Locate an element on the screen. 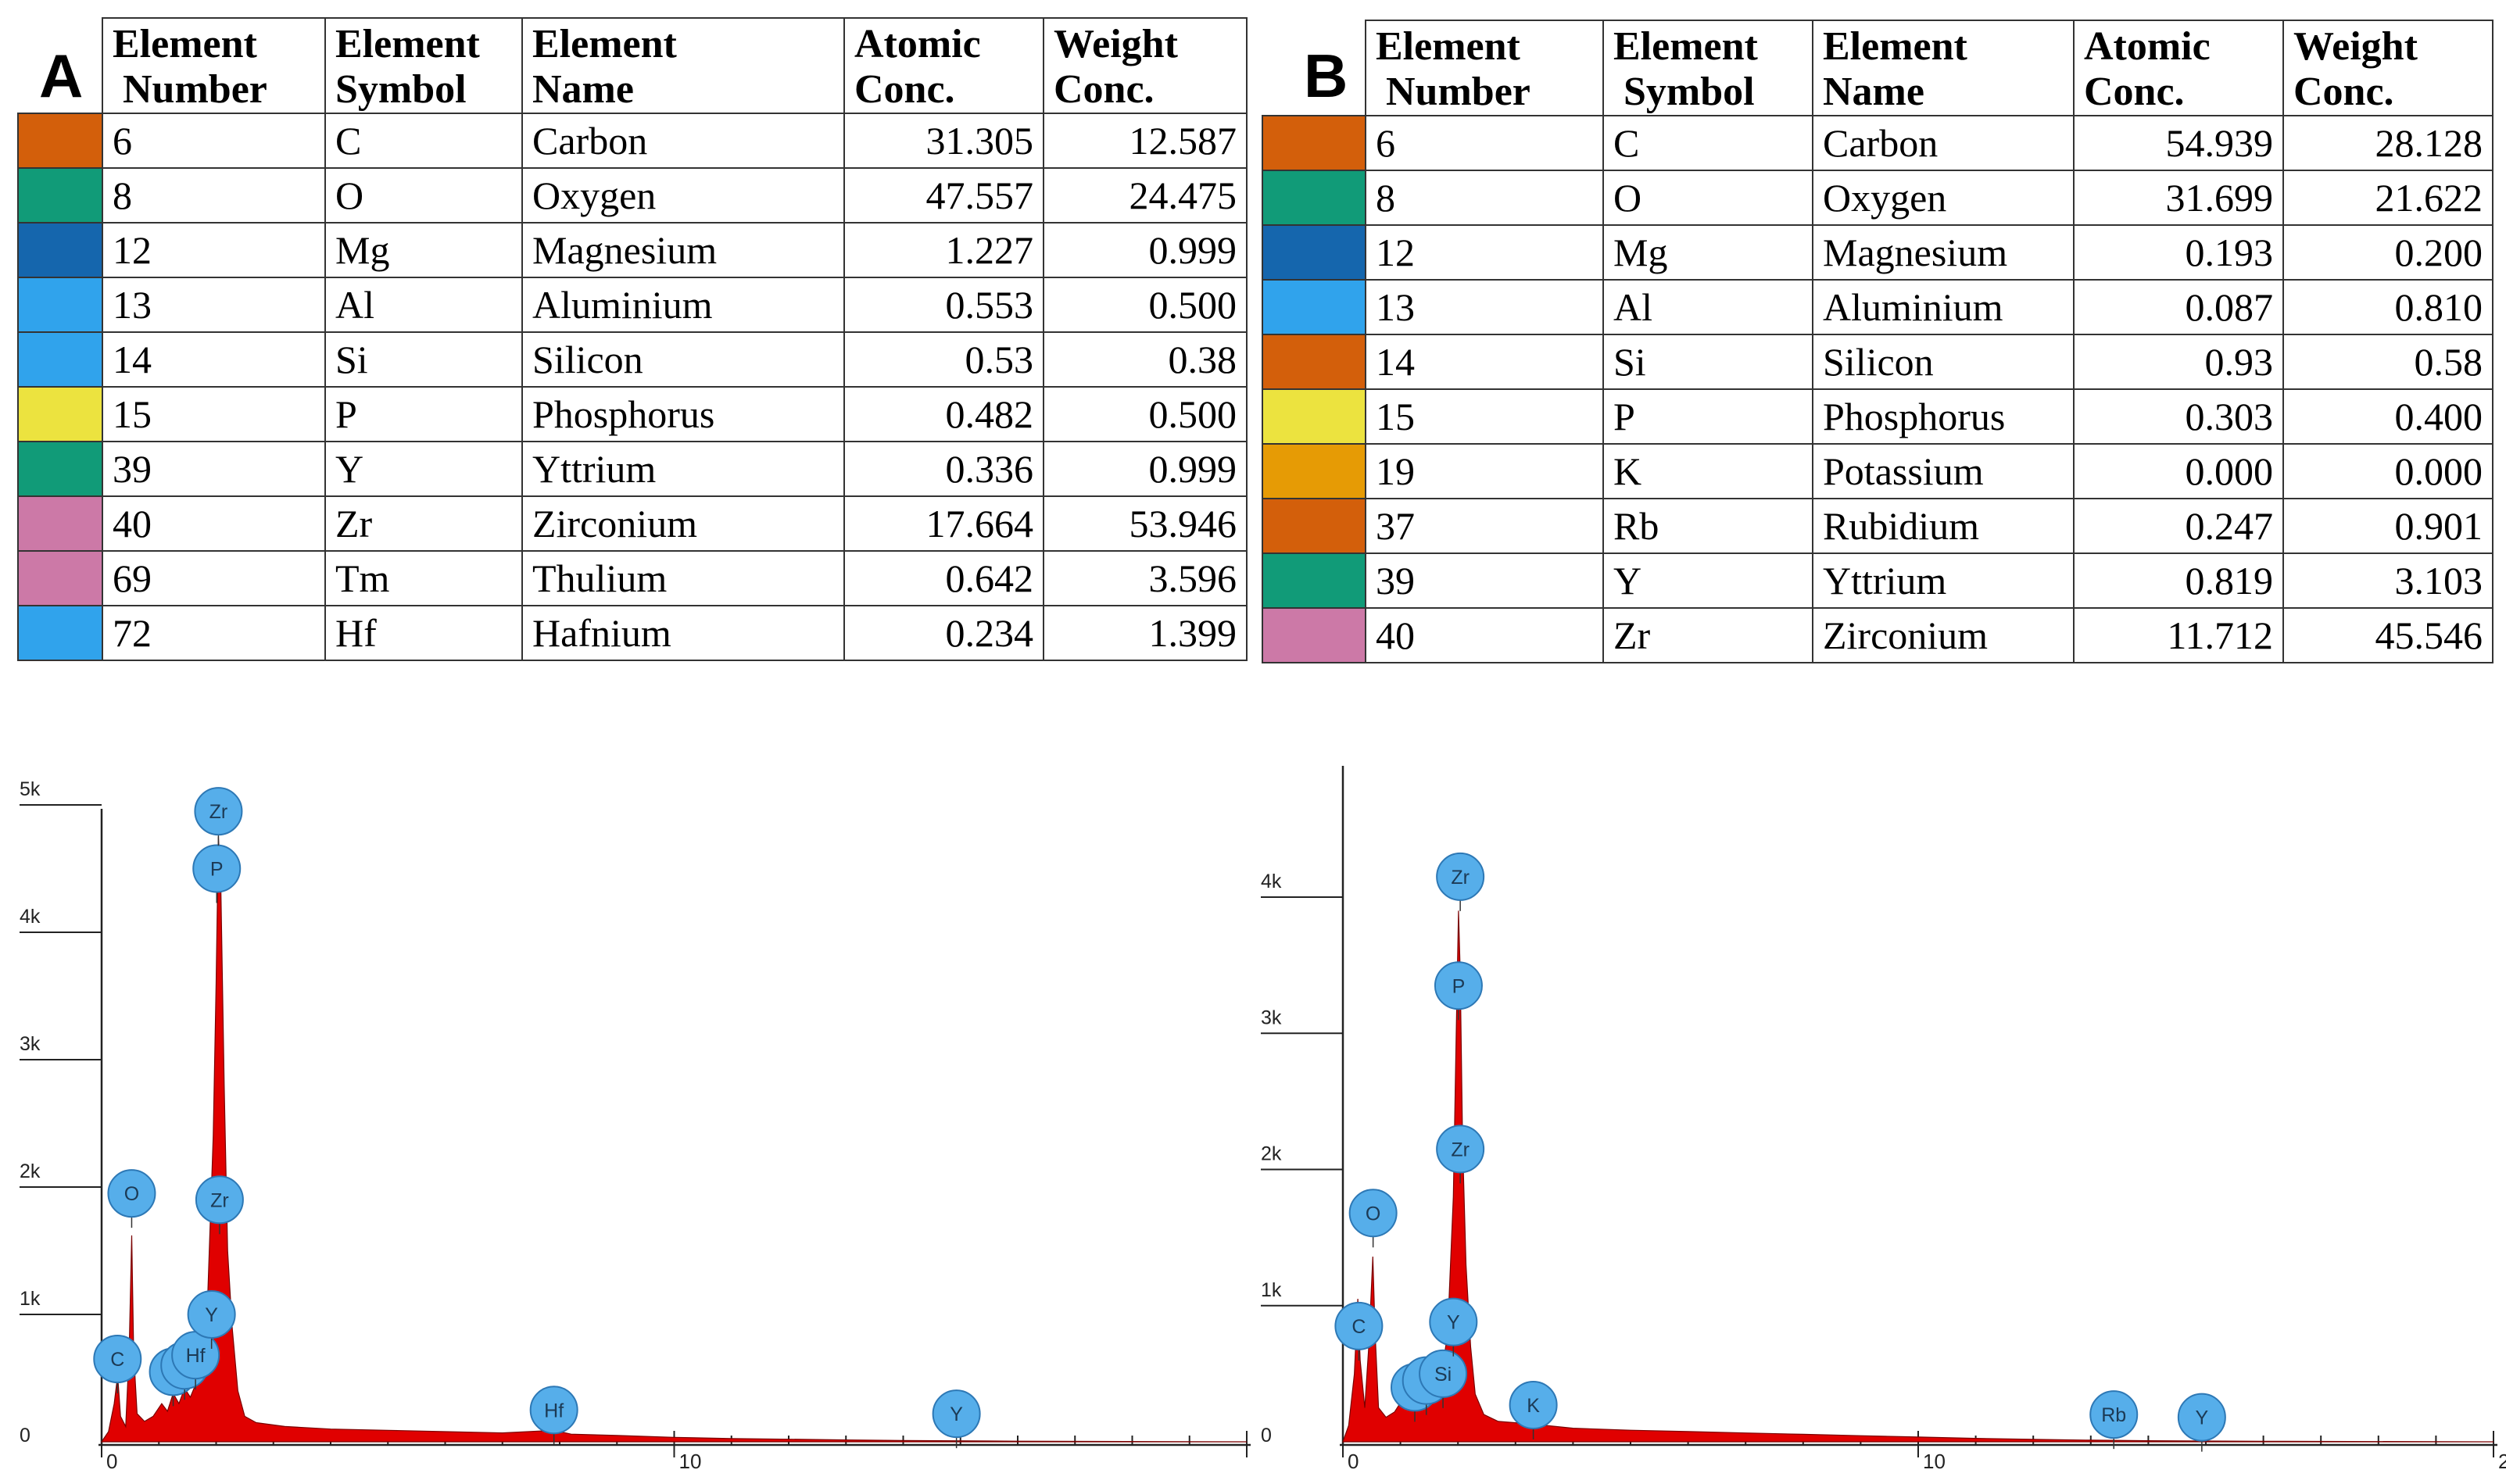 The image size is (2506, 1484). element-number-cell: 15 is located at coordinates (214, 414).